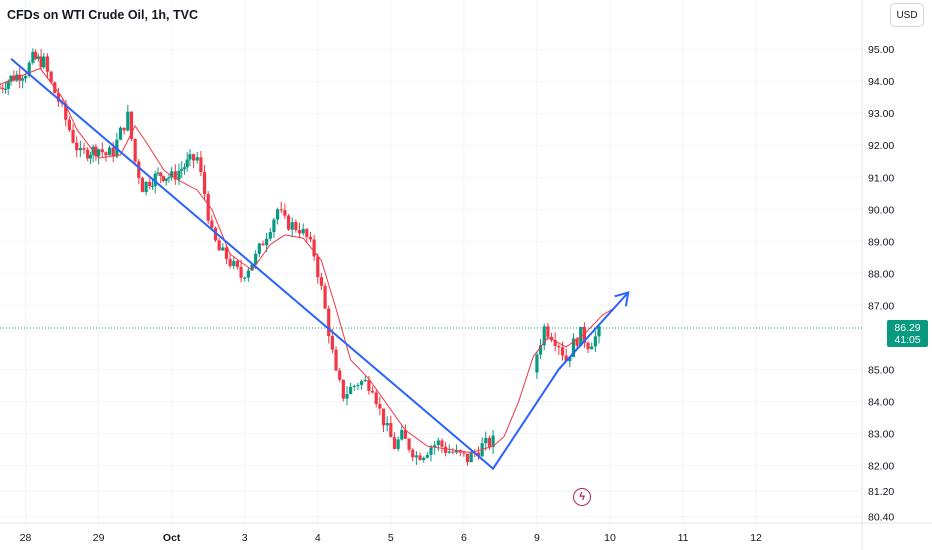 The height and width of the screenshot is (550, 932). What do you see at coordinates (907, 15) in the screenshot?
I see `currency-button: USD` at bounding box center [907, 15].